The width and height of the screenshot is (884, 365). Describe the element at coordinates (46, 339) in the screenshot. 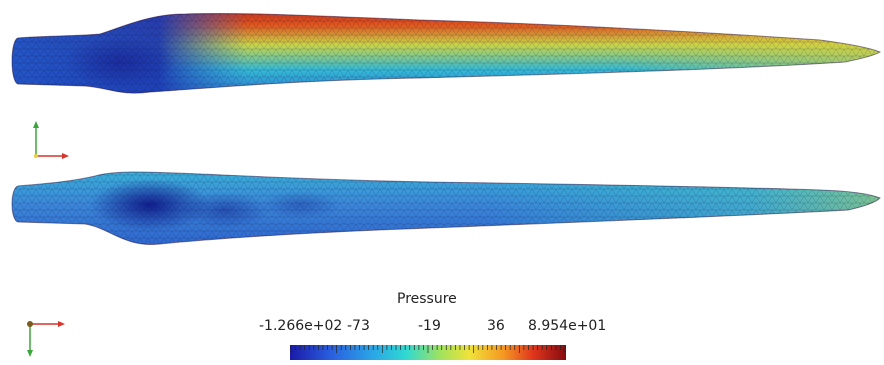

I see `orientation-axes-bottom` at that location.